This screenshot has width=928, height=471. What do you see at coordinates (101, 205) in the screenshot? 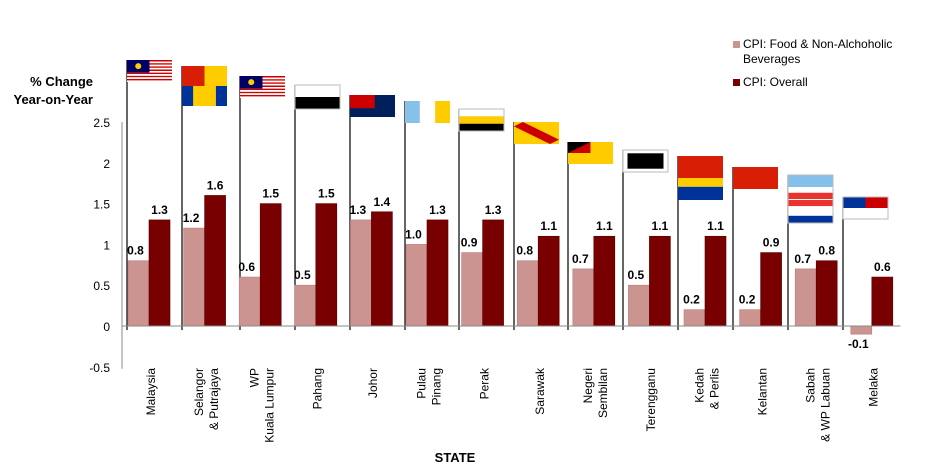
I see `y-tick-label: 1.5` at bounding box center [101, 205].